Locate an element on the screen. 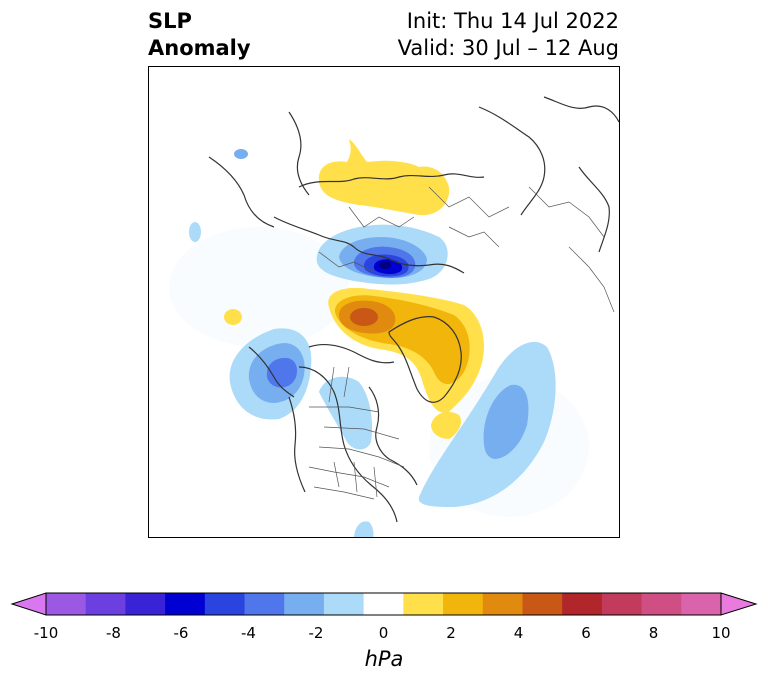 This screenshot has height=684, width=768. anomaly-negative-barents is located at coordinates (382, 254).